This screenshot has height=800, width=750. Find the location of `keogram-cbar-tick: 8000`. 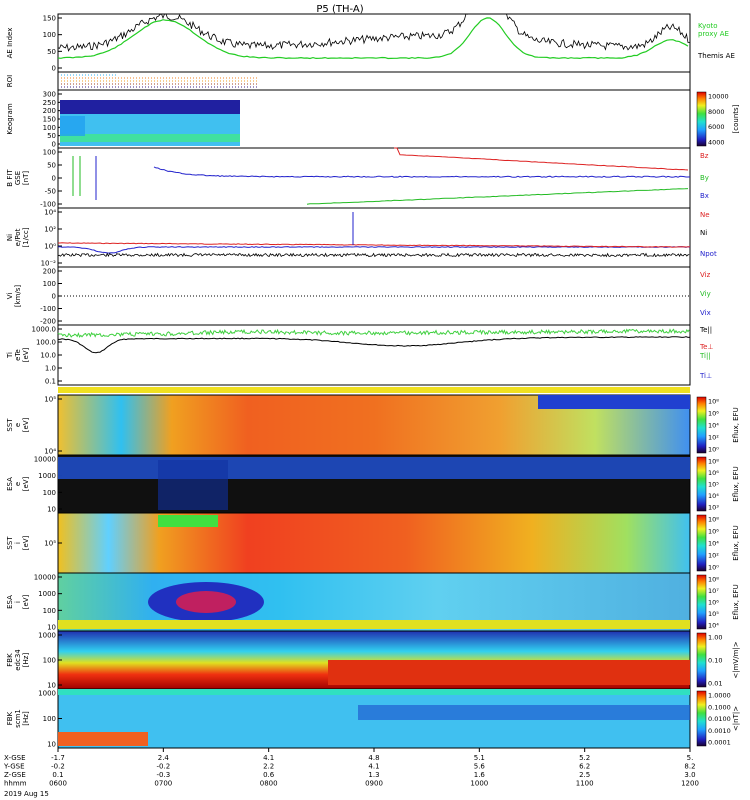

keogram-cbar-tick: 8000 is located at coordinates (716, 112).